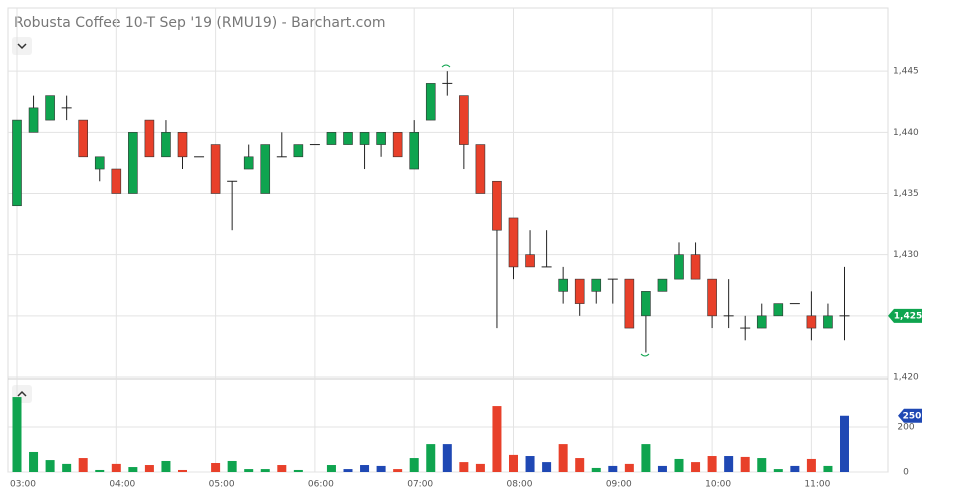  What do you see at coordinates (906, 255) in the screenshot?
I see `y-tick-label: 1,430` at bounding box center [906, 255].